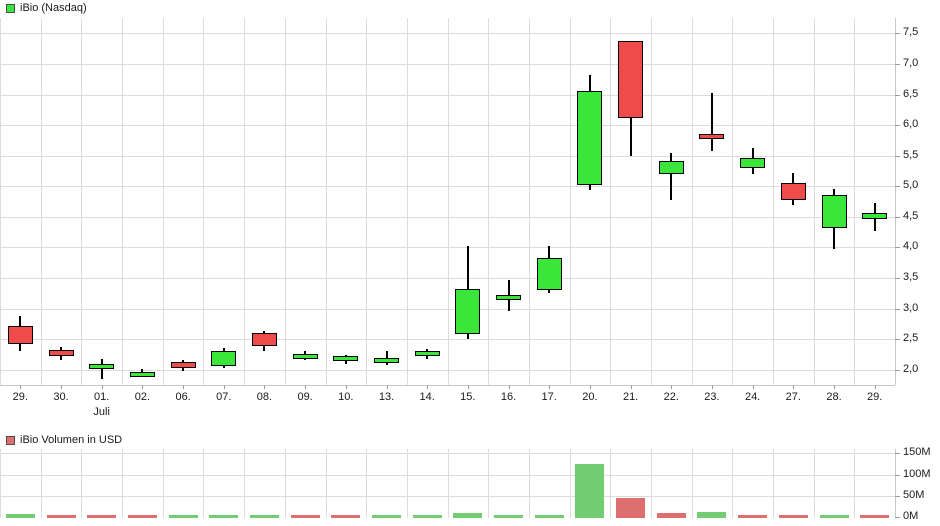 Image resolution: width=940 pixels, height=526 pixels. Describe the element at coordinates (305, 397) in the screenshot. I see `x-tick-label: 09.` at that location.